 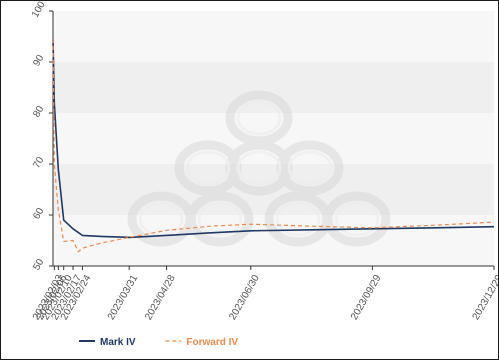 What do you see at coordinates (38, 163) in the screenshot?
I see `y-tick-label: 70` at bounding box center [38, 163].